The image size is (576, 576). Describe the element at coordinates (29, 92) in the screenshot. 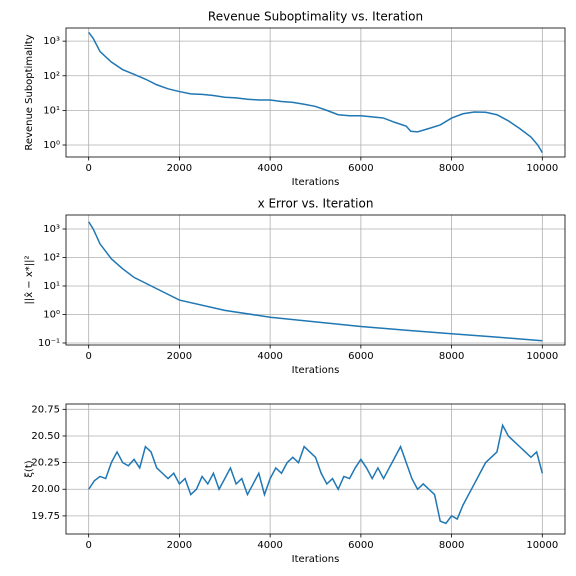

I see `y-axis-label: Revenue Suboptimality` at that location.